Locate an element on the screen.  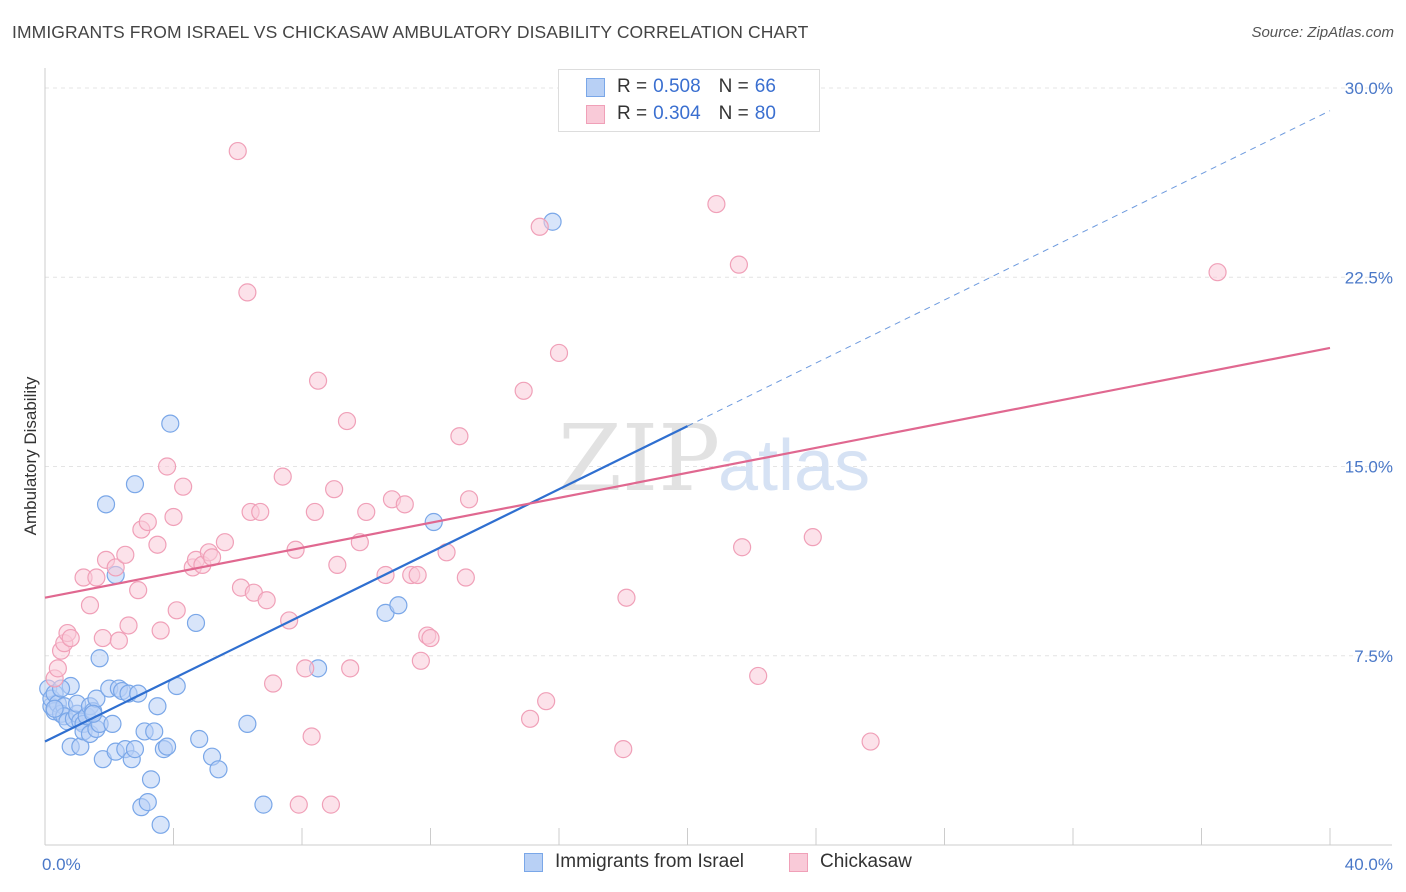
y-tick-label: 22.5% is located at coordinates (1369, 277).